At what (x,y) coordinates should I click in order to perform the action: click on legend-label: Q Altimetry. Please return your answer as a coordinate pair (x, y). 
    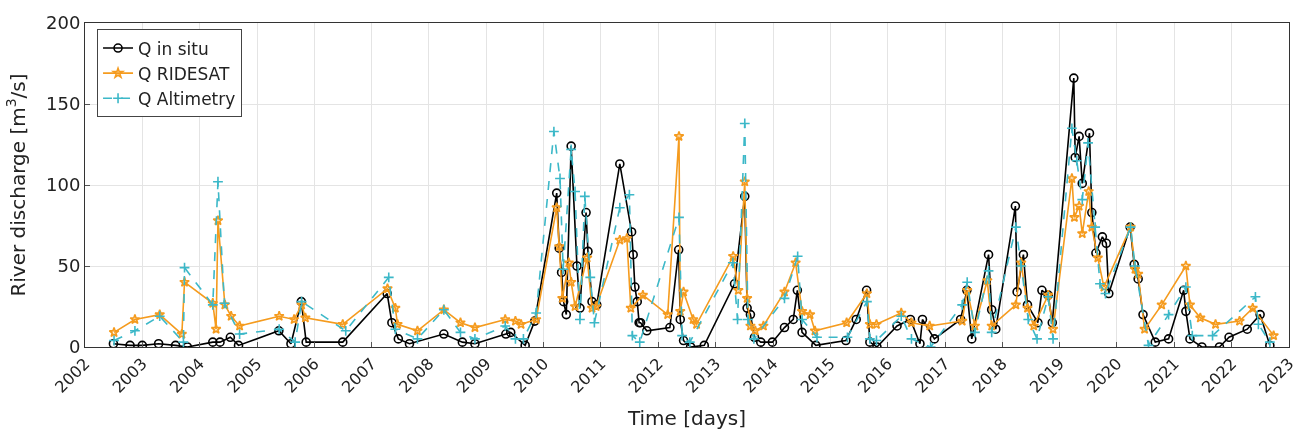
    Looking at the image, I should click on (187, 98).